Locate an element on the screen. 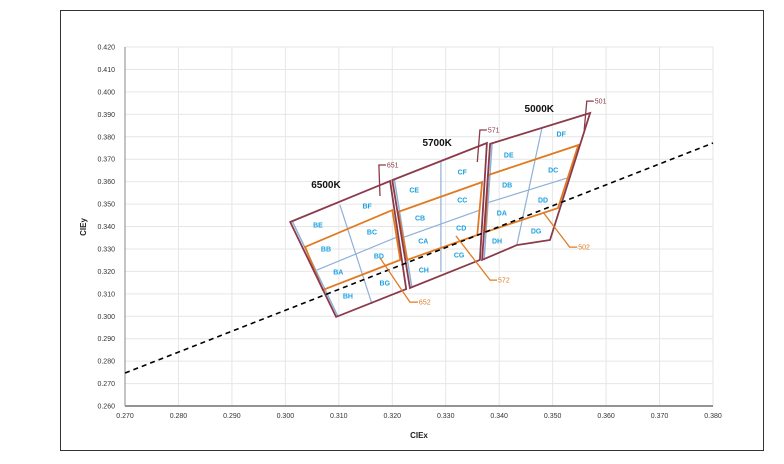 The height and width of the screenshot is (464, 784). y-tick-label: 0.410 is located at coordinates (106, 70).